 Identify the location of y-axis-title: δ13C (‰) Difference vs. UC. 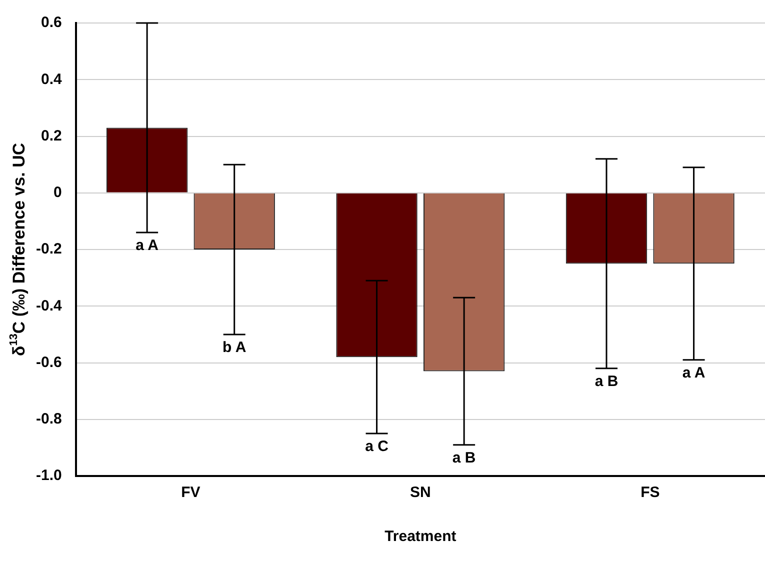
(18, 249).